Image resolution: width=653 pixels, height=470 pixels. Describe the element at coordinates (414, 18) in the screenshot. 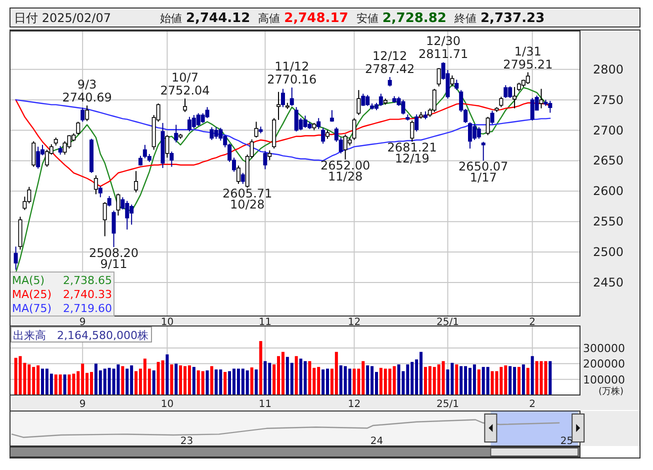

I see `text: 2,728.82` at that location.